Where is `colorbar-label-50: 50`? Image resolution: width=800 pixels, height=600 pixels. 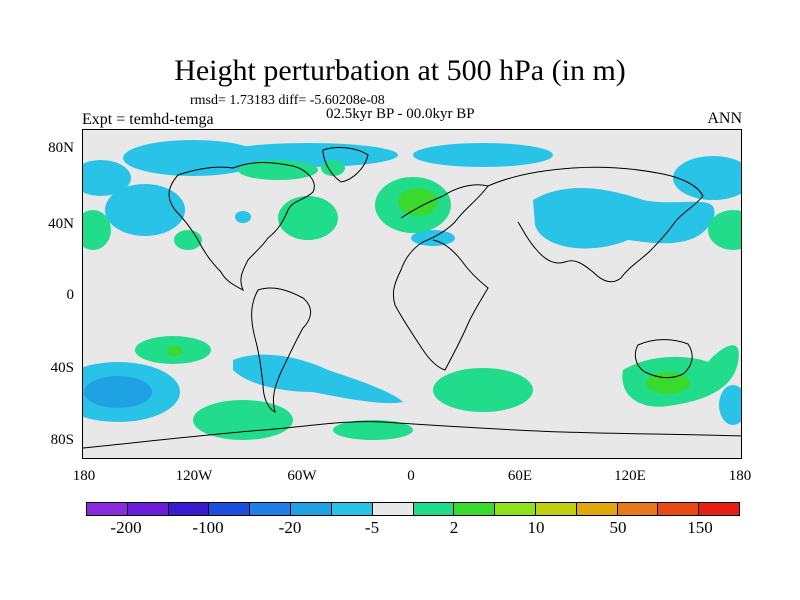 colorbar-label-50: 50 is located at coordinates (618, 527).